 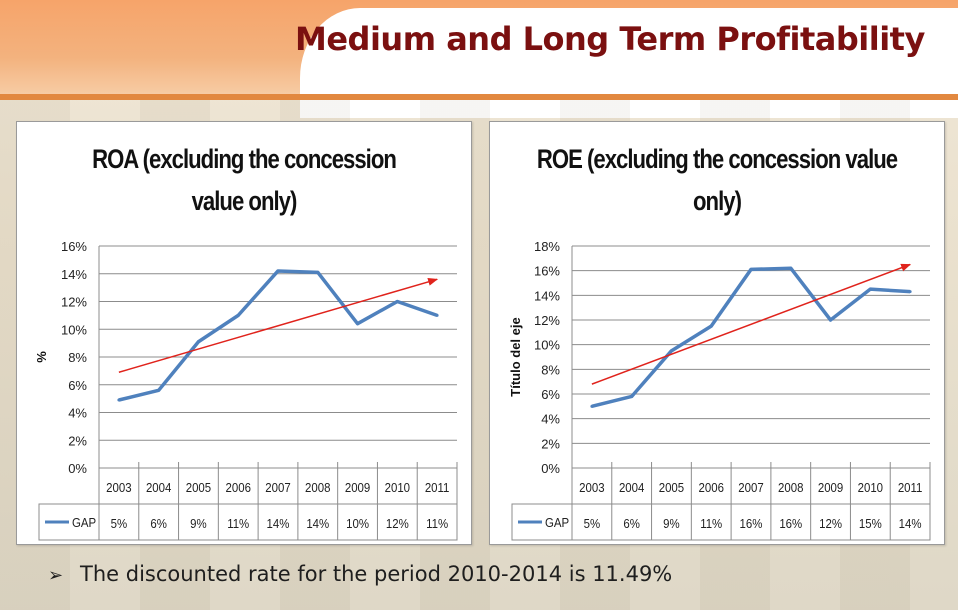 I want to click on y-axis-label: Título del eje, so click(x=515, y=356).